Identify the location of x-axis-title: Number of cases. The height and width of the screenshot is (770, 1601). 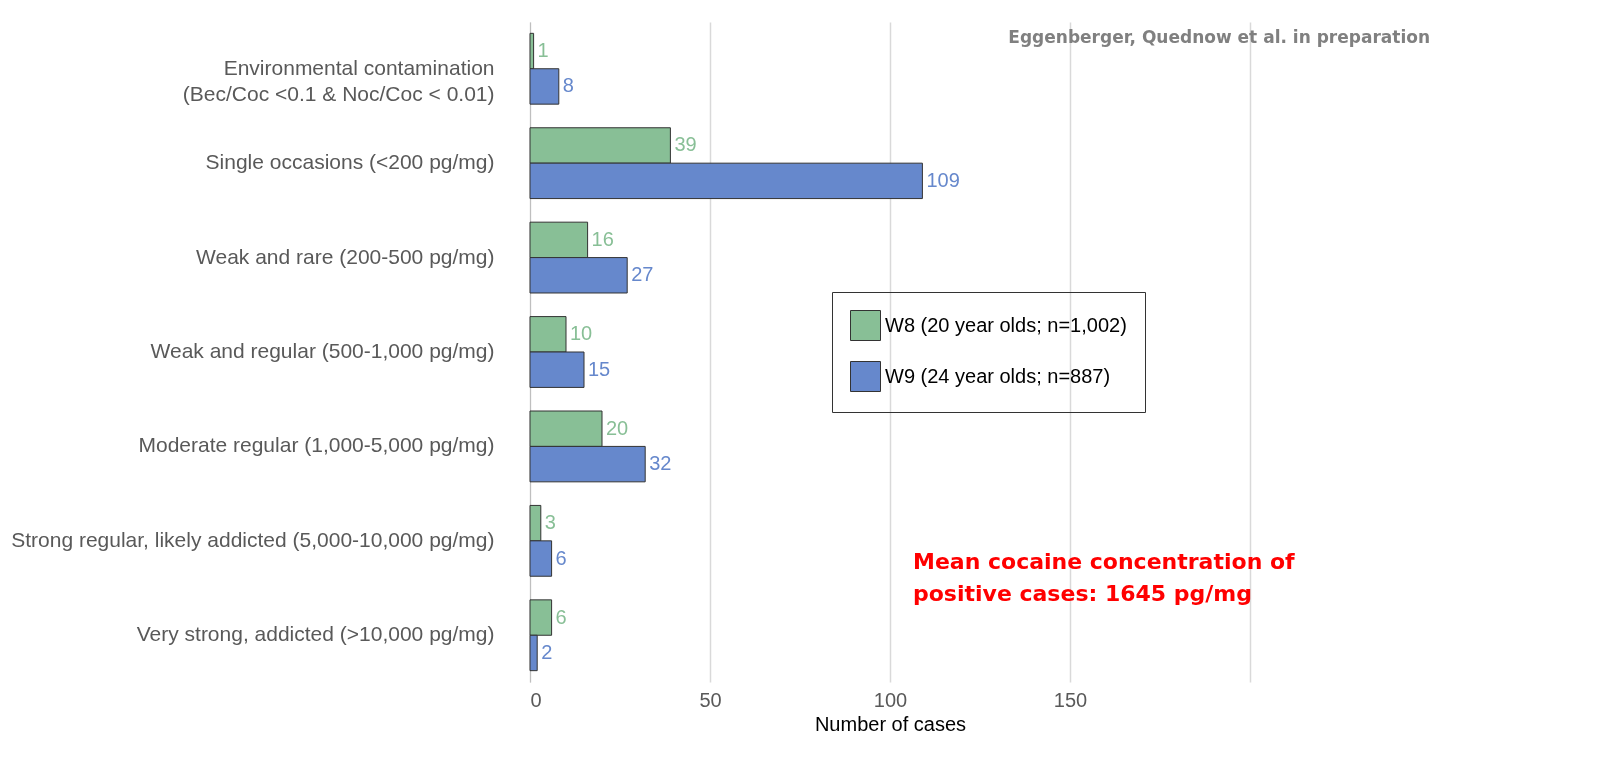
(890, 723).